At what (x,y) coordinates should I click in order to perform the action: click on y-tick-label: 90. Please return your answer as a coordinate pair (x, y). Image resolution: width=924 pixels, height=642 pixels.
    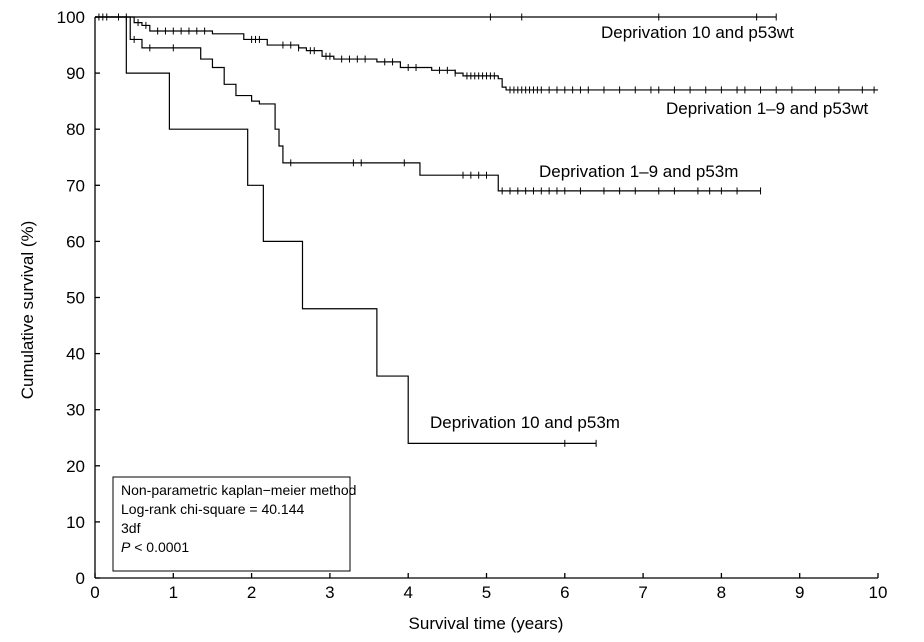
    Looking at the image, I should click on (75, 73).